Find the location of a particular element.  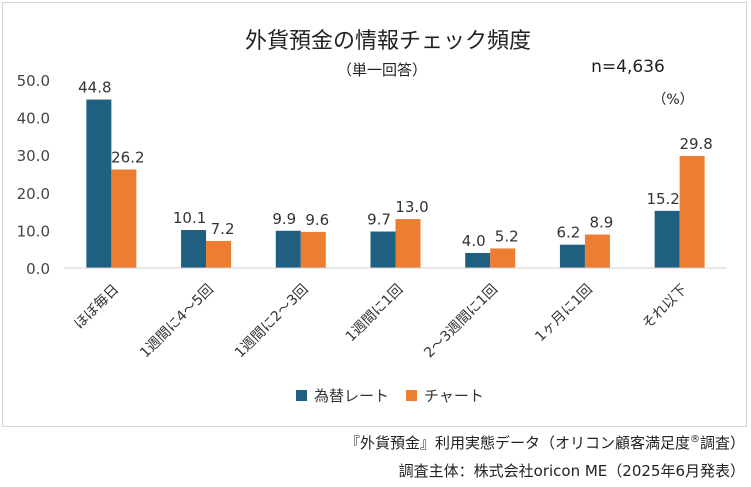

legend-label-rate: 為替レート is located at coordinates (351, 396).